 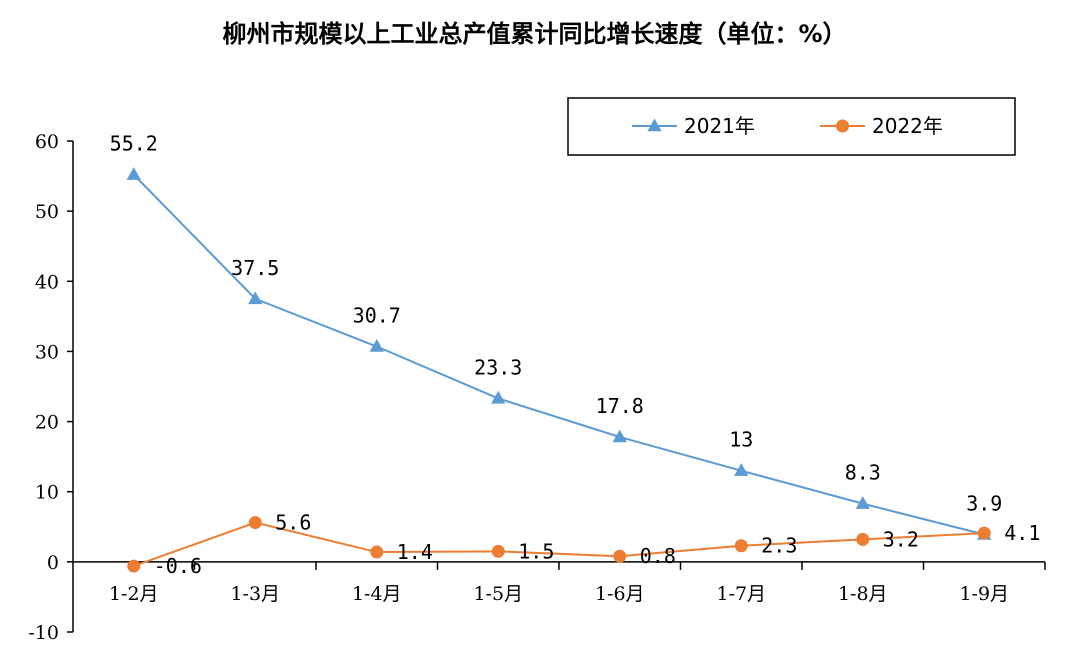 What do you see at coordinates (863, 594) in the screenshot?
I see `x-tick-label: 1-8月` at bounding box center [863, 594].